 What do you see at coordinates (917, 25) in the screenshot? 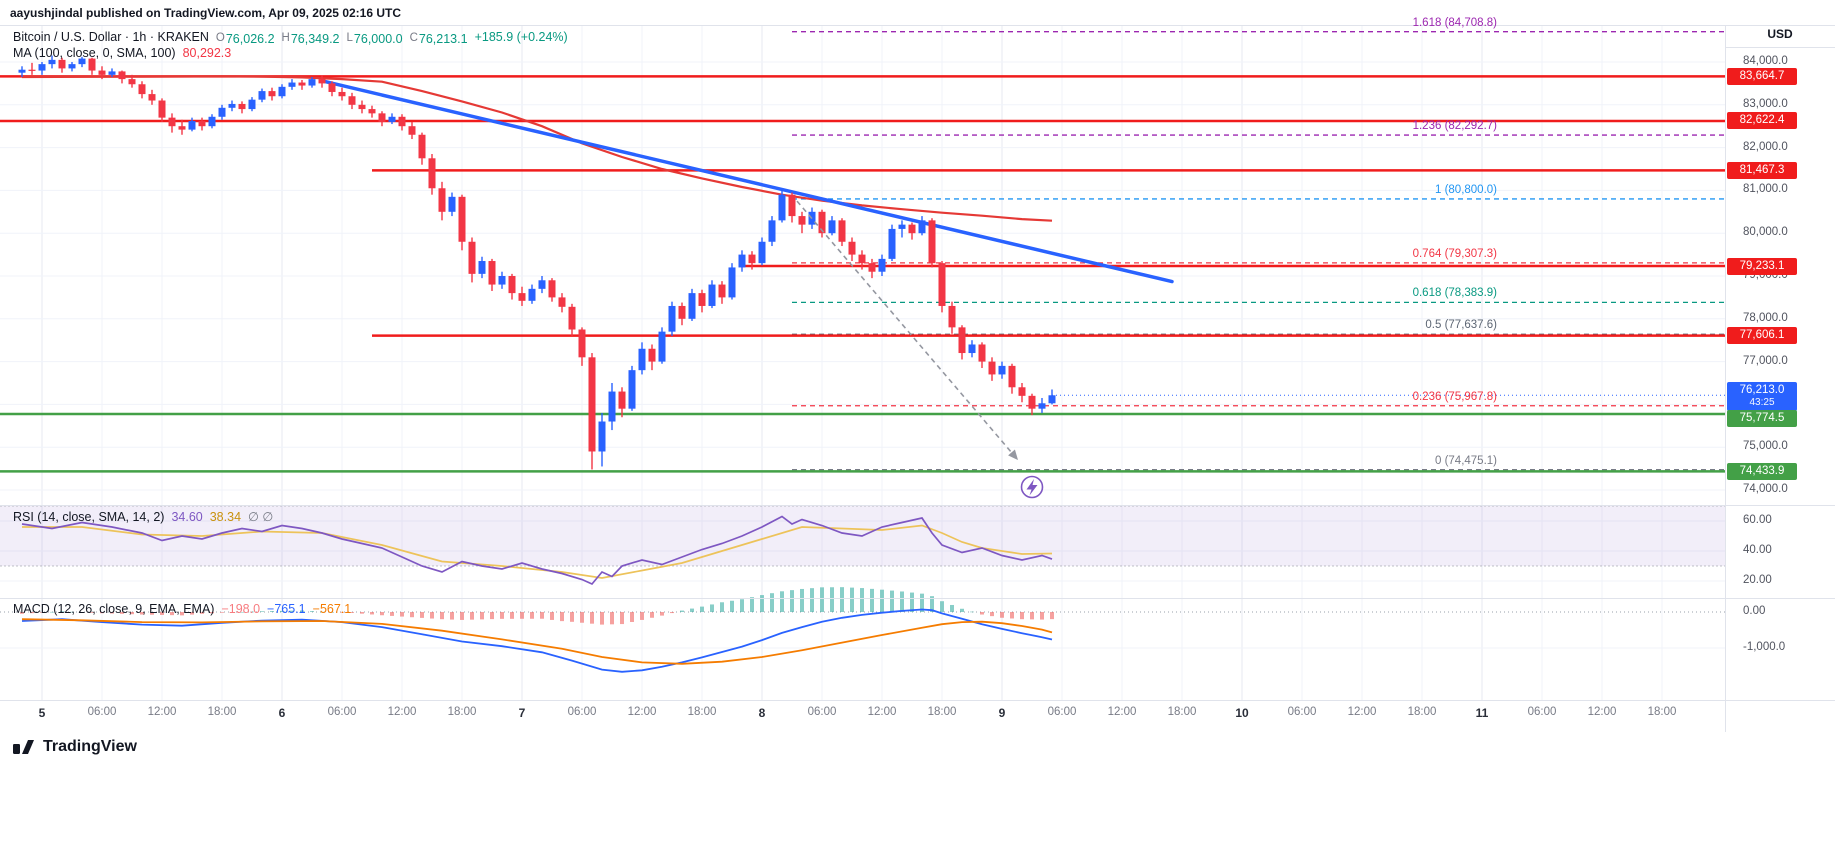
I see `frame-top-border` at bounding box center [917, 25].